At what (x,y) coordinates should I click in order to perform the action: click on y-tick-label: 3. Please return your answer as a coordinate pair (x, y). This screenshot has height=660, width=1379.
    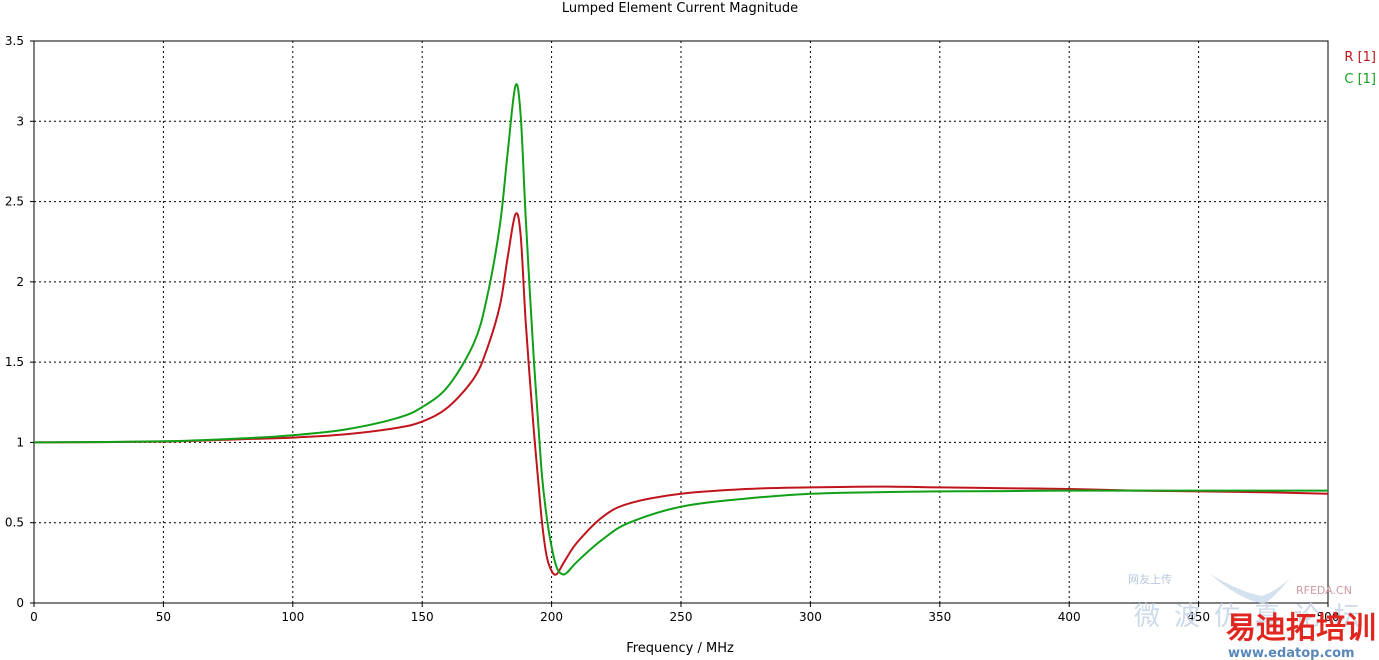
    Looking at the image, I should click on (20, 121).